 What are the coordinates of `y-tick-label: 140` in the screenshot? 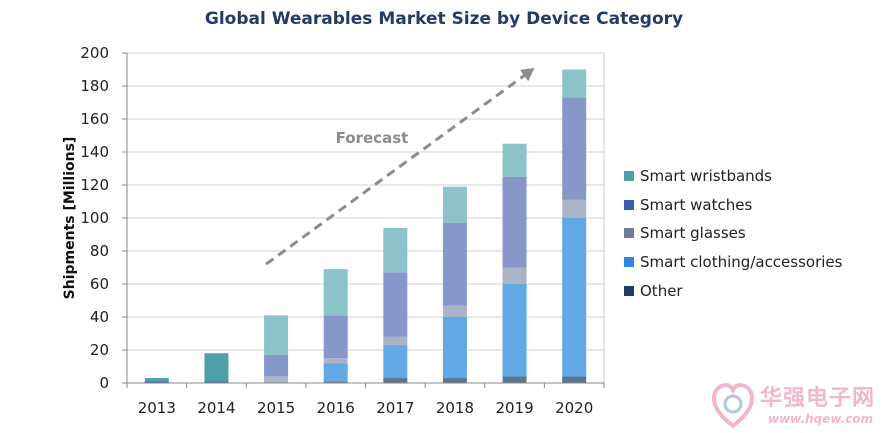 It's located at (94, 152).